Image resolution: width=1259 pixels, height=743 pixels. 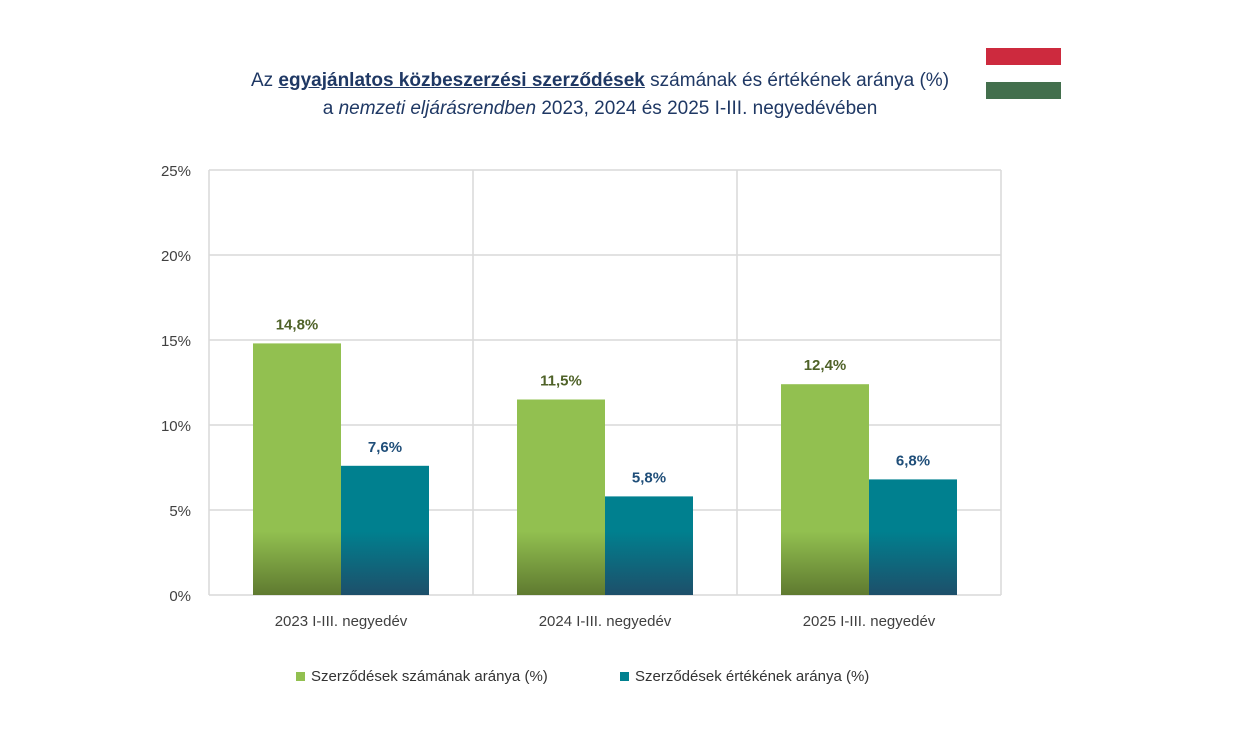 I want to click on hungarian-flag-icon, so click(x=1023, y=73).